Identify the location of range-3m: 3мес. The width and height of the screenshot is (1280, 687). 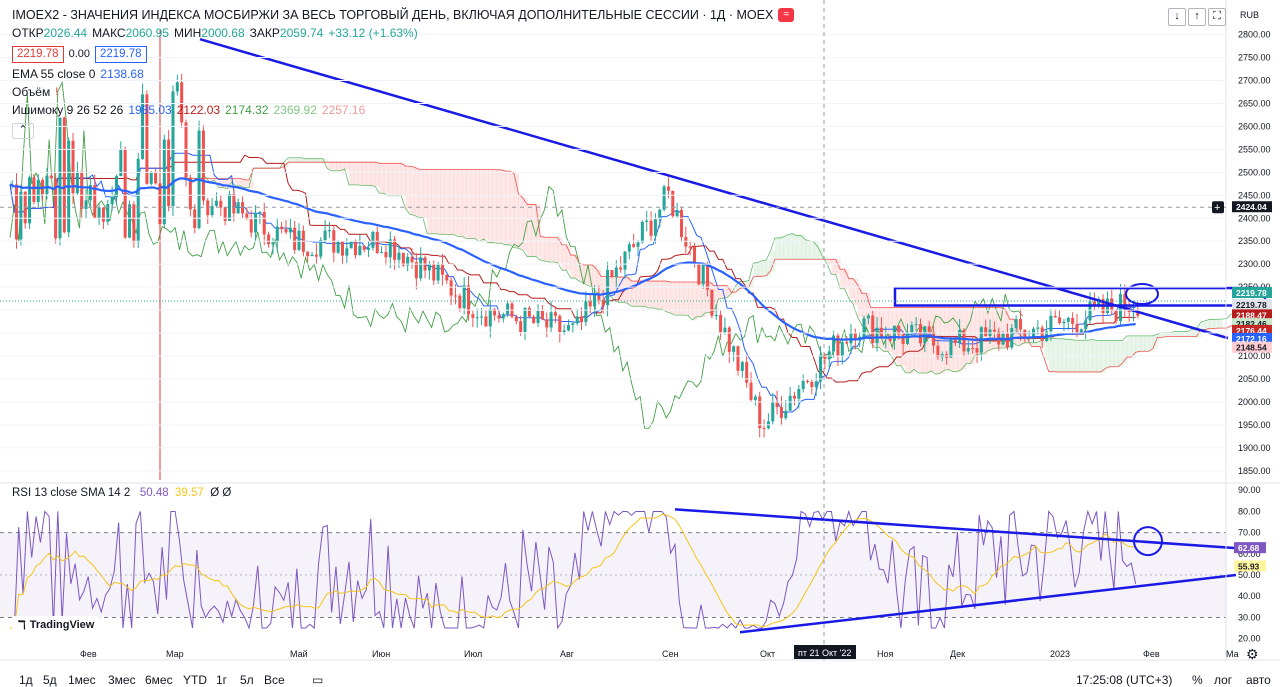
(122, 680).